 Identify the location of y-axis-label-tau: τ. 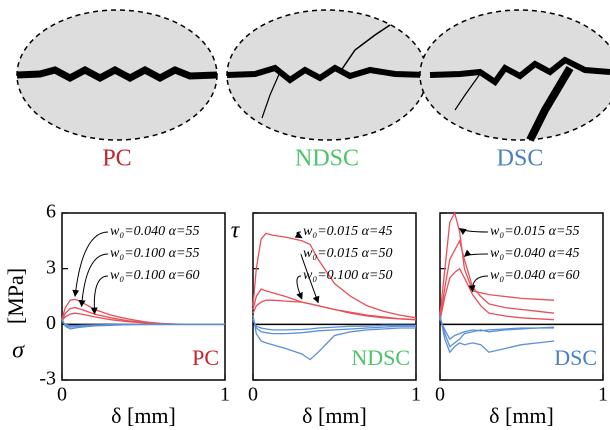
(236, 231).